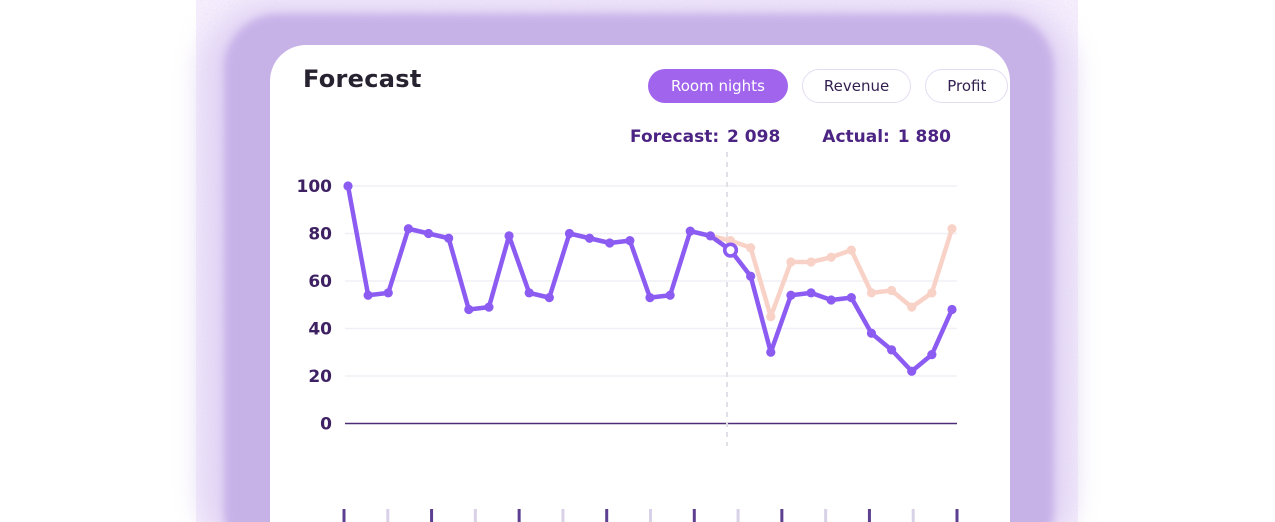 Image resolution: width=1275 pixels, height=522 pixels. Describe the element at coordinates (967, 86) in the screenshot. I see `tab-profit: Profit` at that location.